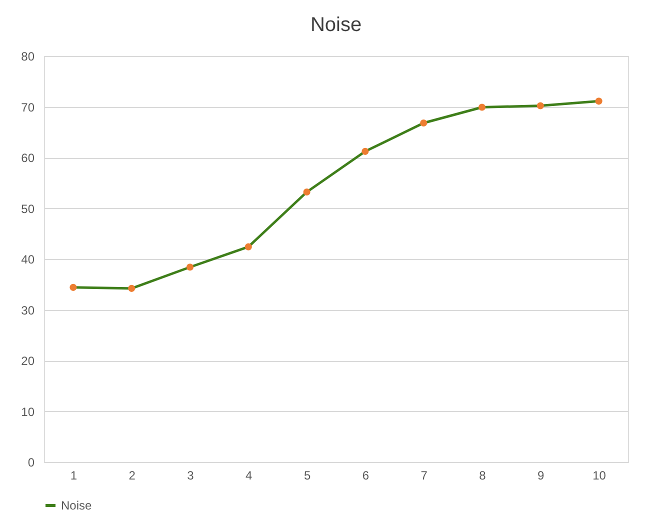  Describe the element at coordinates (28, 209) in the screenshot. I see `y-tick-label: 50` at that location.